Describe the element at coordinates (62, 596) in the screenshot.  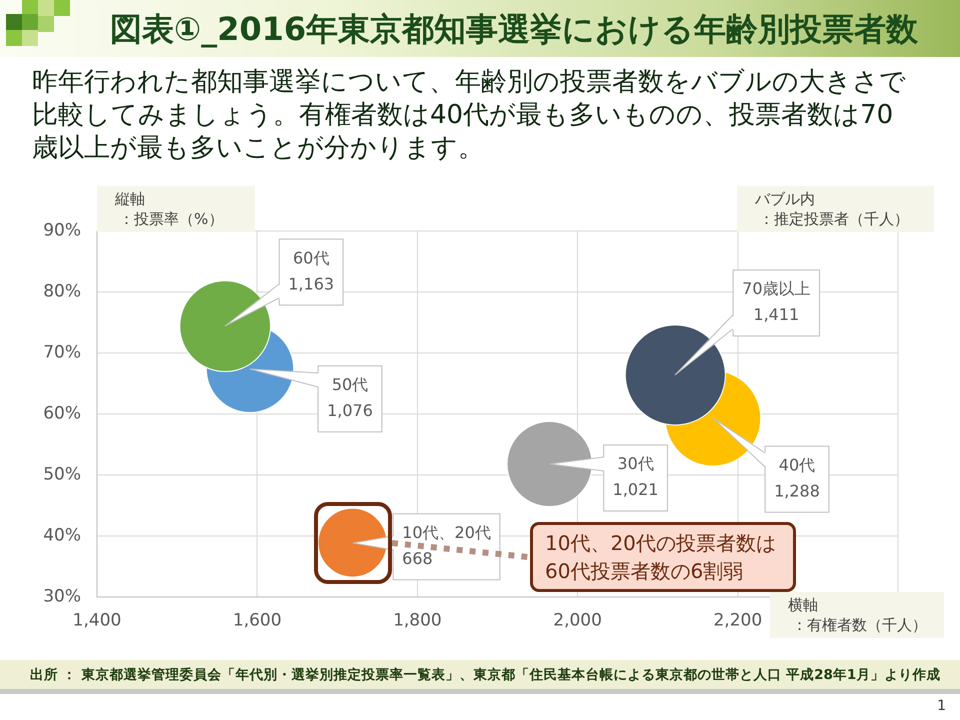
I see `y-tick-label: 30%` at that location.